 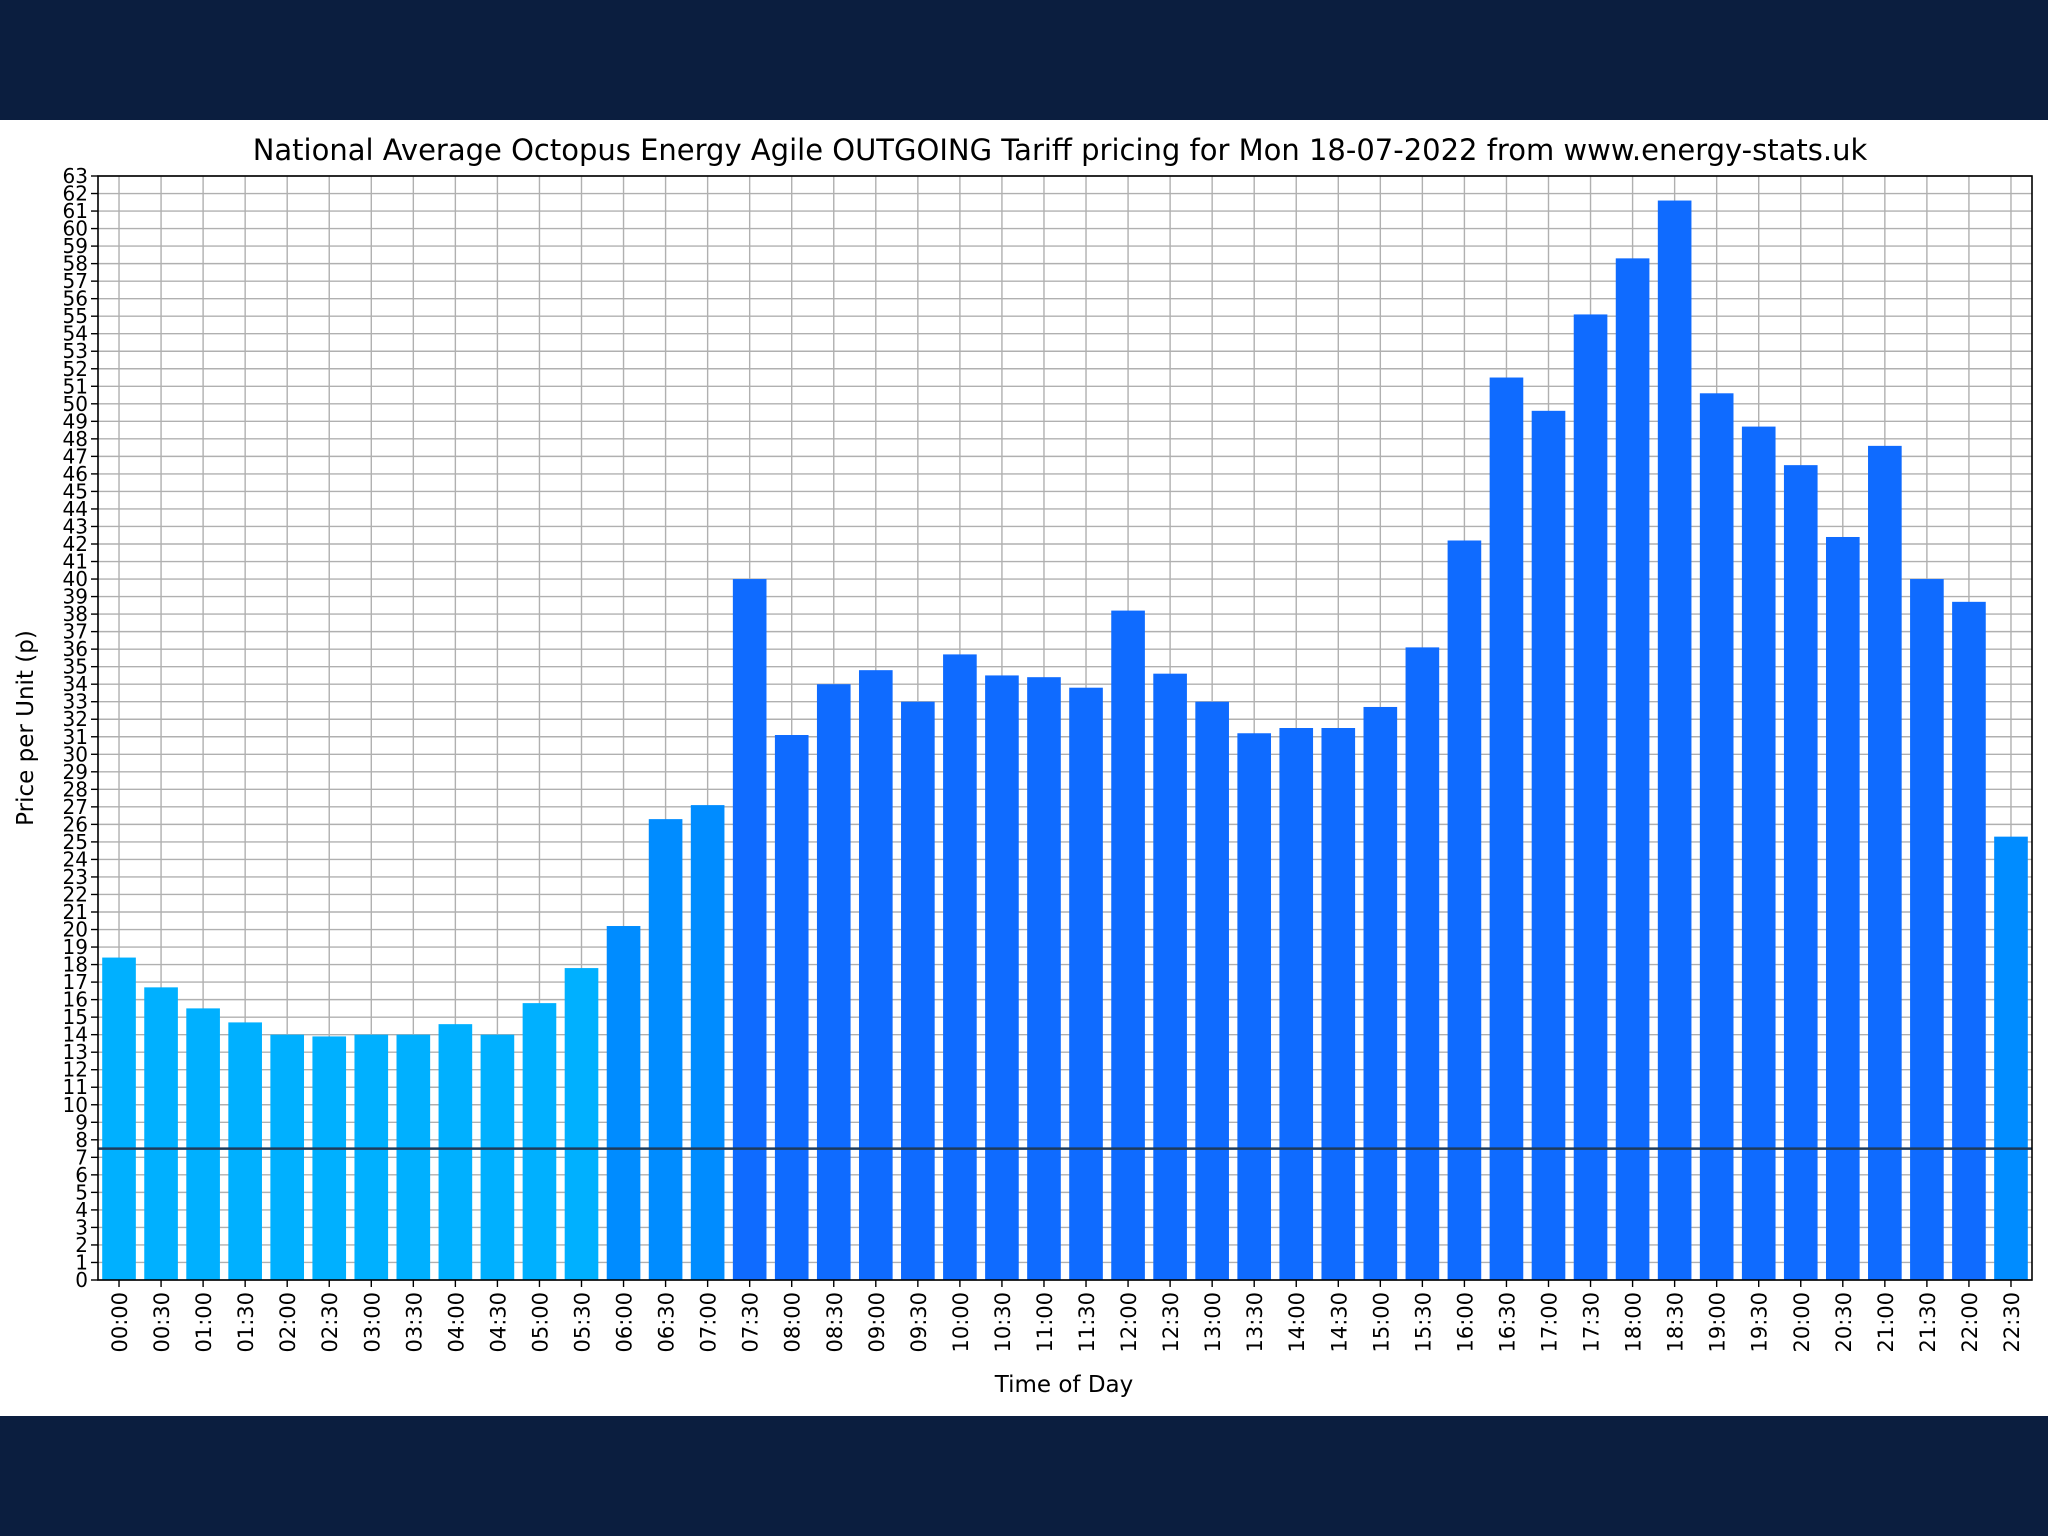 I want to click on y-tick-label: 15, so click(x=75, y=1017).